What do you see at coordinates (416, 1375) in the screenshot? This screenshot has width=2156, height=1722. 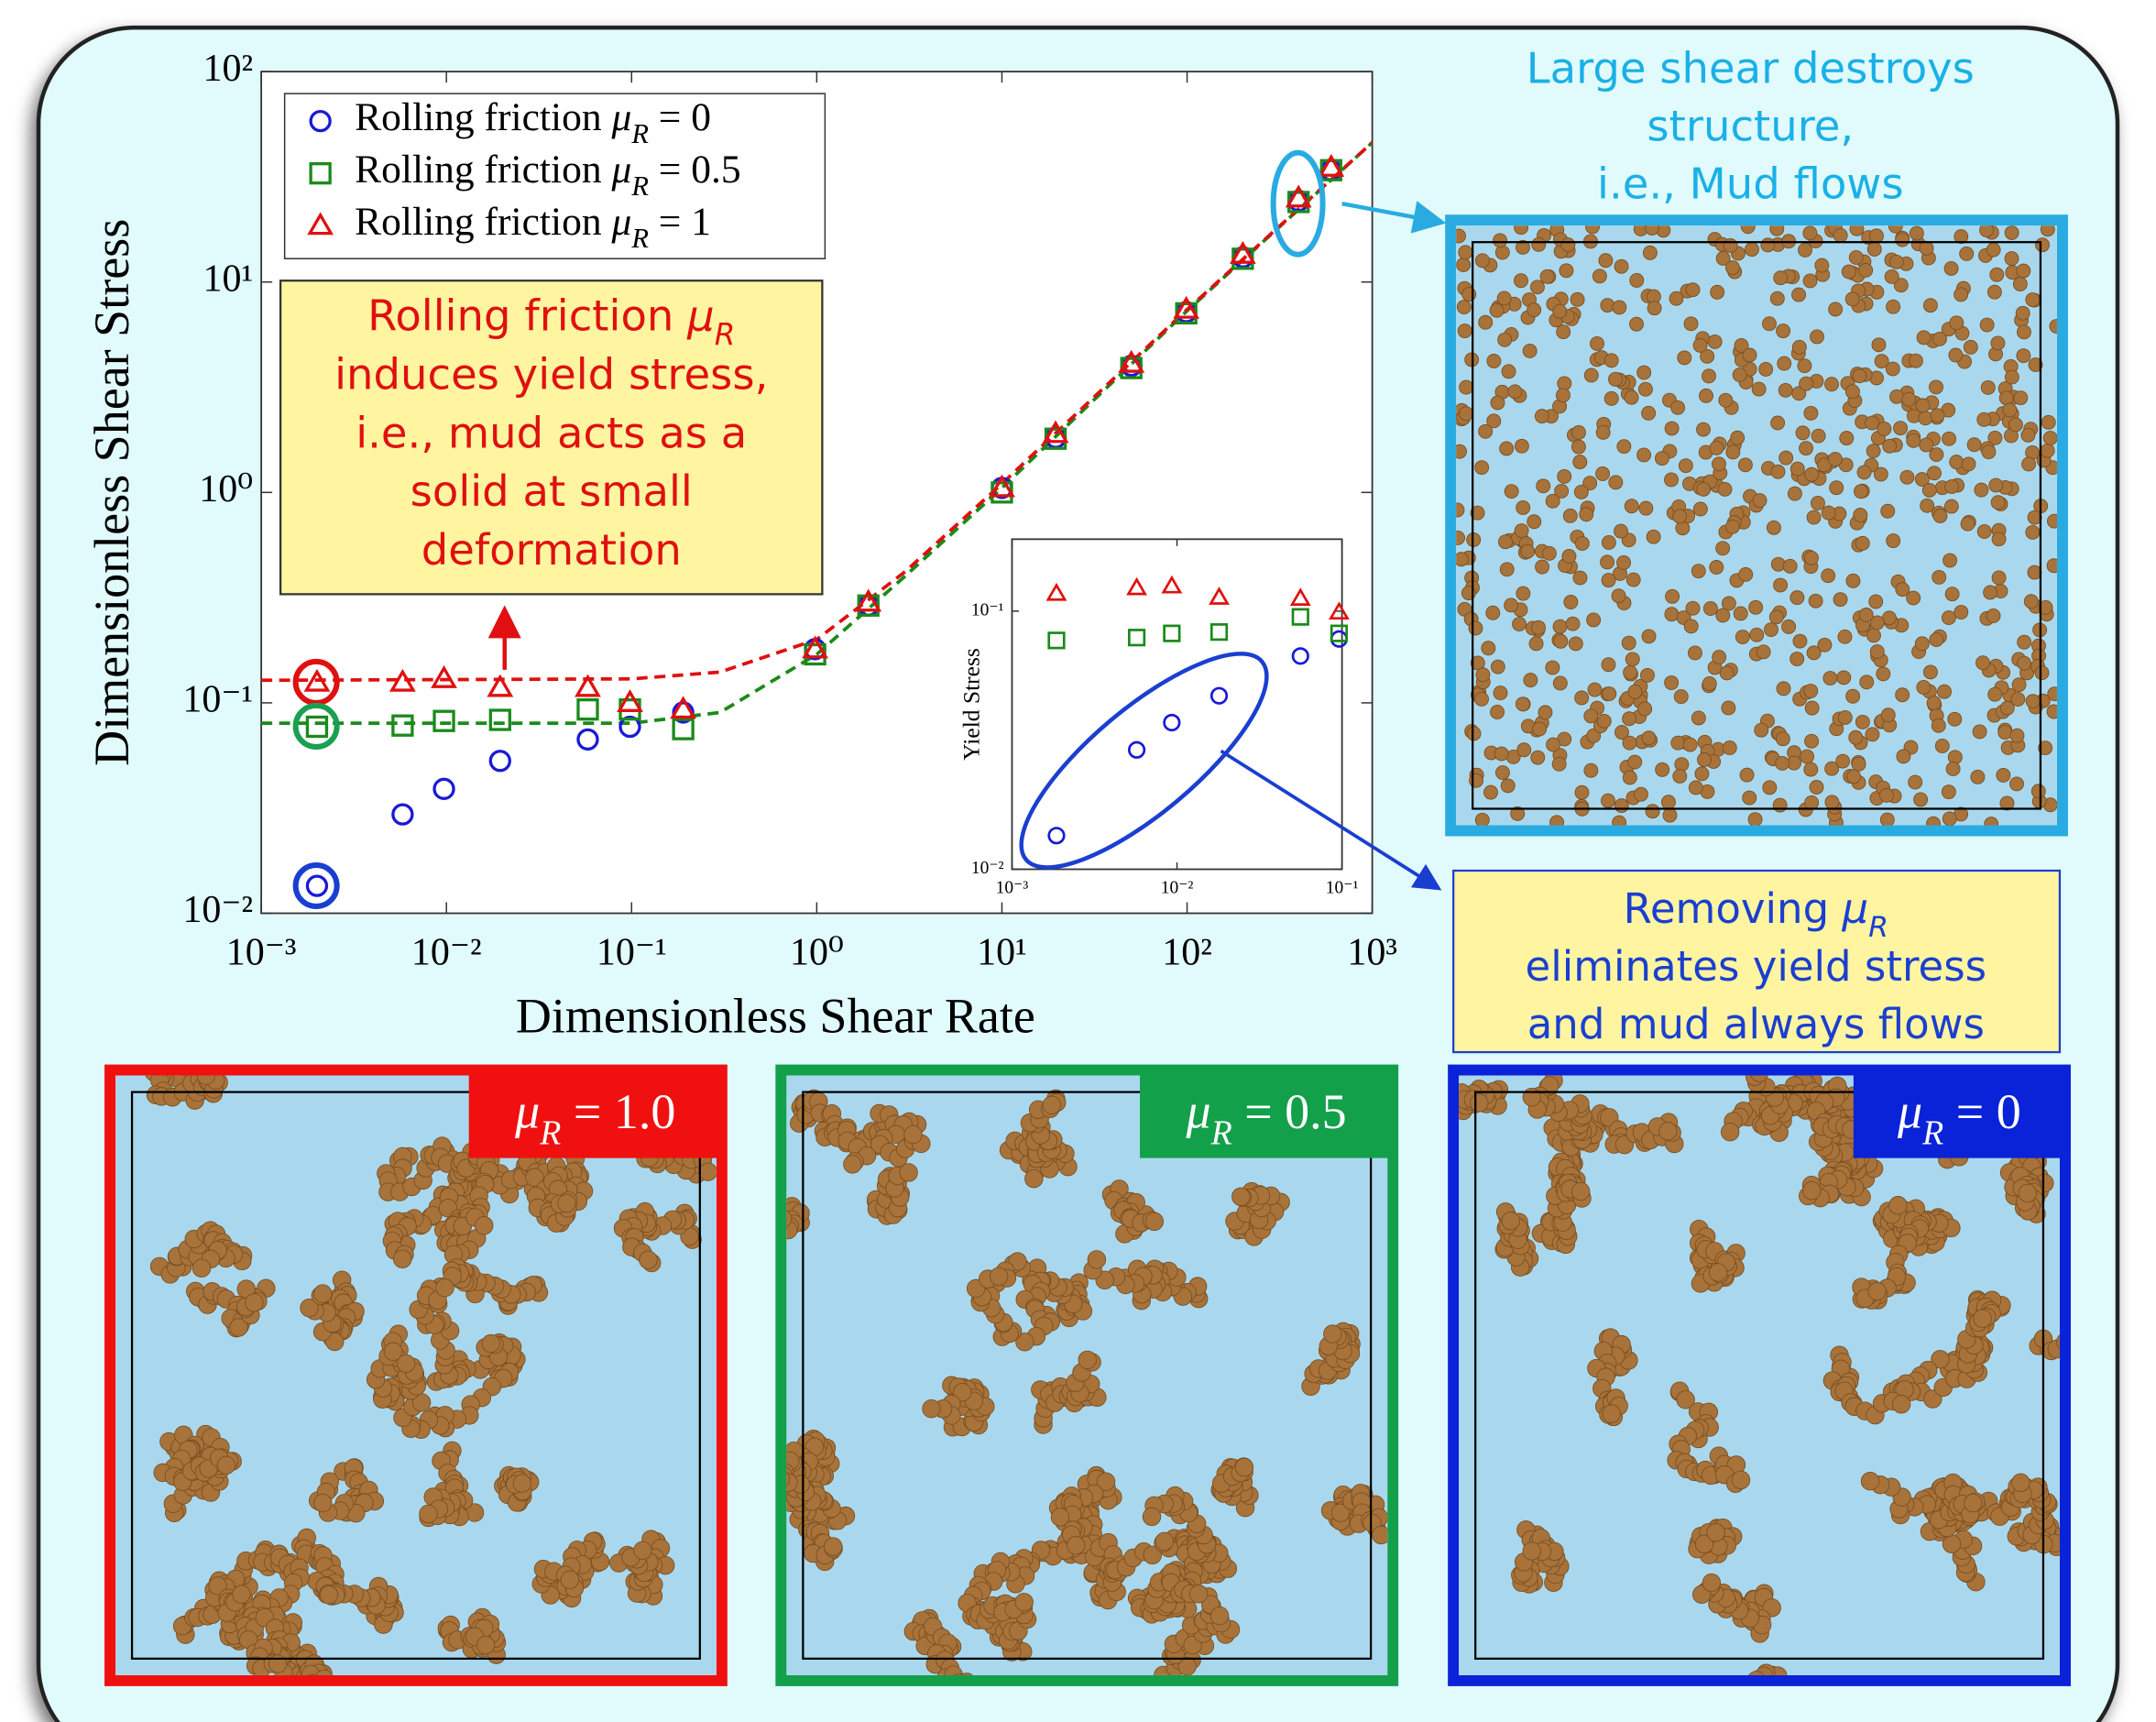 I see `panel-frame` at bounding box center [416, 1375].